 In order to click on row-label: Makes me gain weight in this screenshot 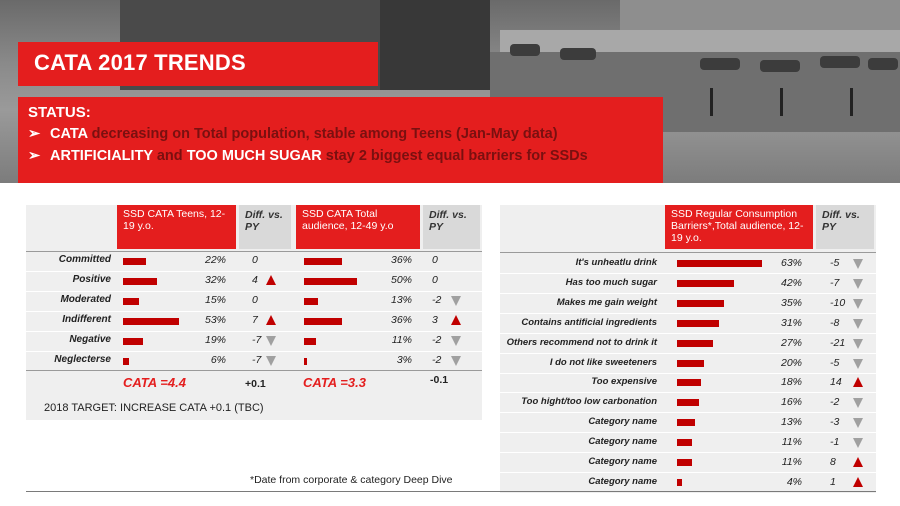, I will do `click(606, 302)`.